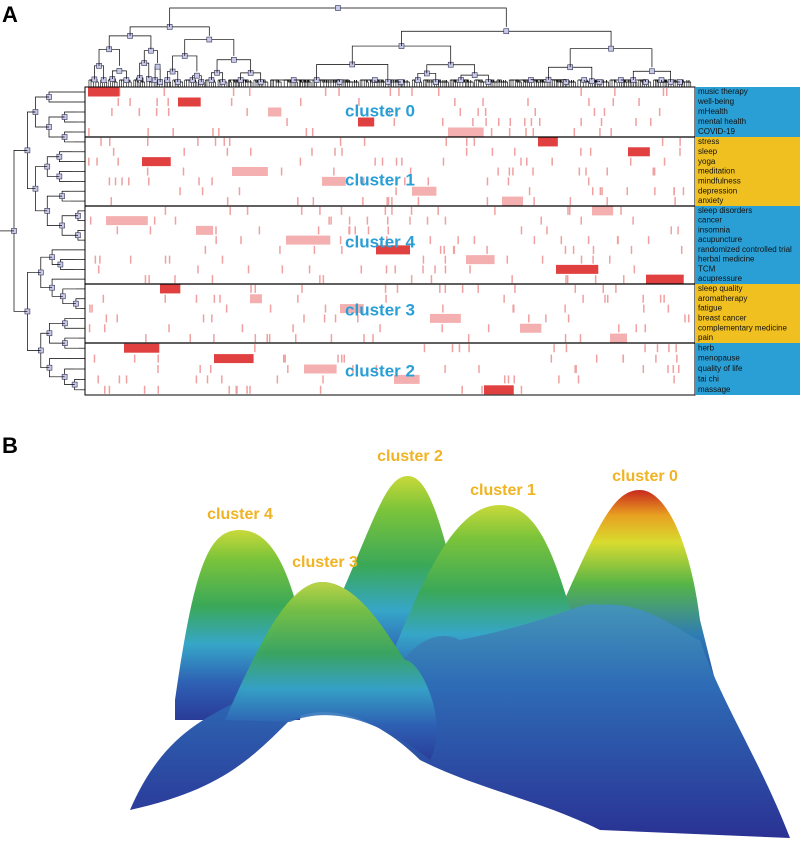  Describe the element at coordinates (380, 110) in the screenshot. I see `cluster-label: cluster 0` at that location.